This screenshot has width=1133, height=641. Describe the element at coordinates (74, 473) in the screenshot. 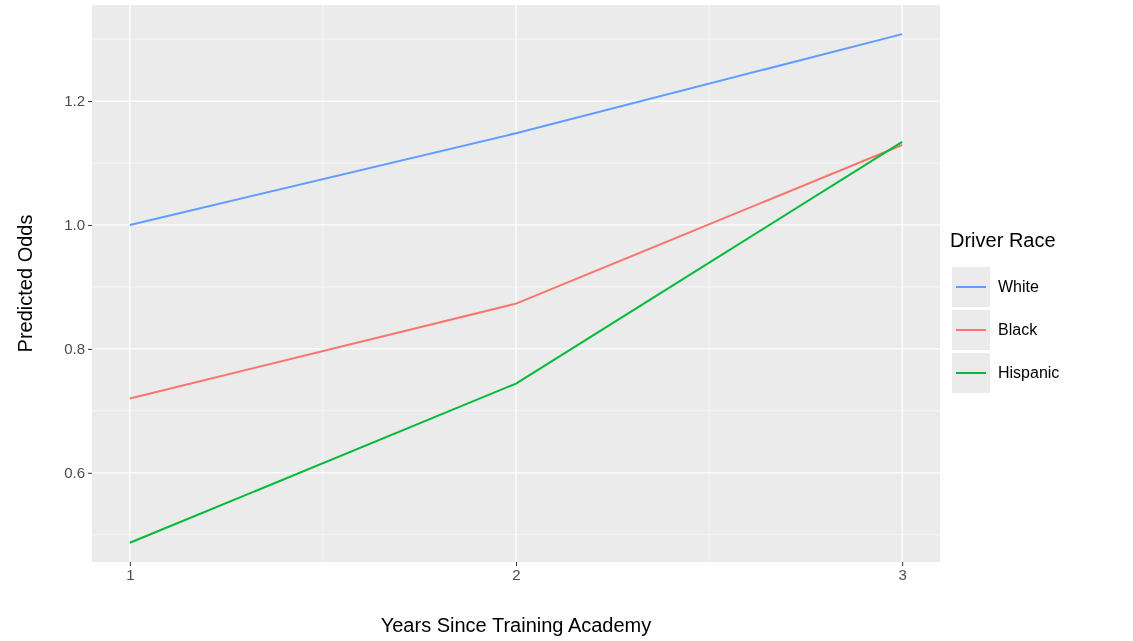

I see `y-tick-label: 0.6` at that location.